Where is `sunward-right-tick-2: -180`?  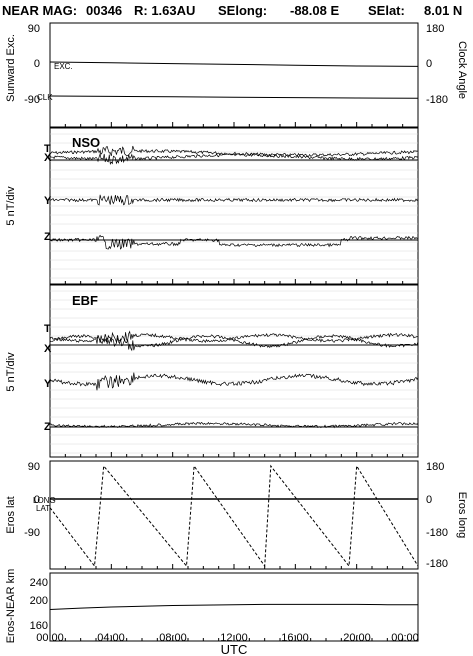
sunward-right-tick-2: -180 is located at coordinates (437, 100).